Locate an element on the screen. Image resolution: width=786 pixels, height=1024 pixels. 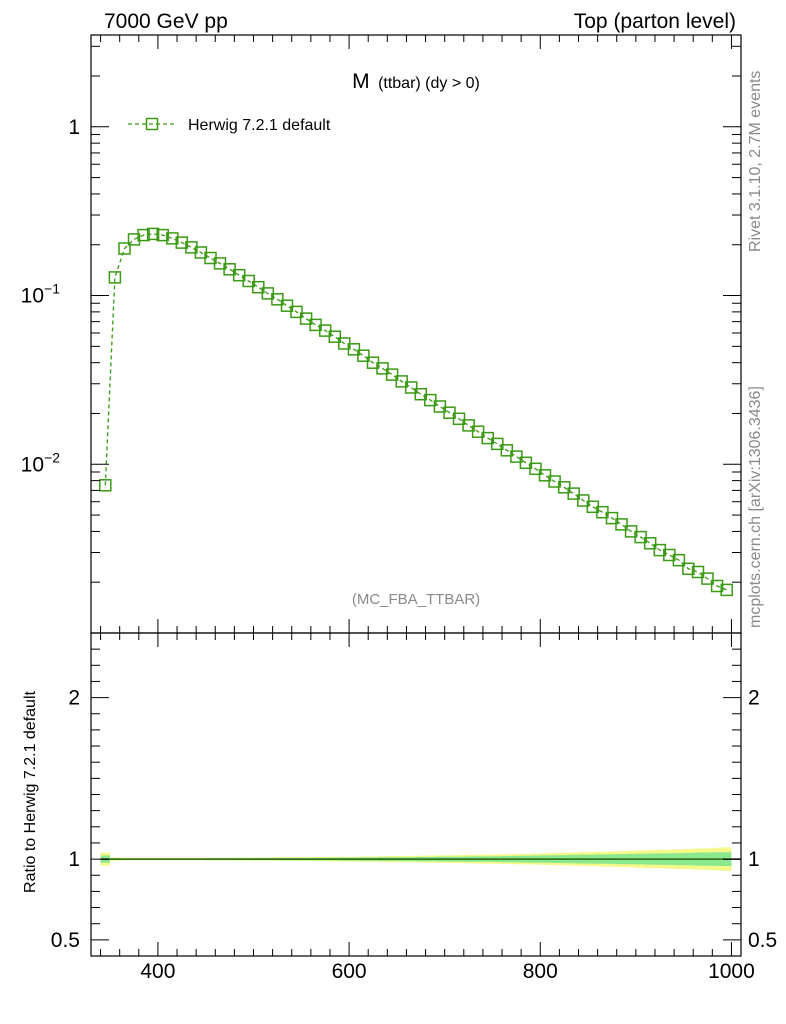
legend: Herwig 7.2.1 default is located at coordinates (229, 125).